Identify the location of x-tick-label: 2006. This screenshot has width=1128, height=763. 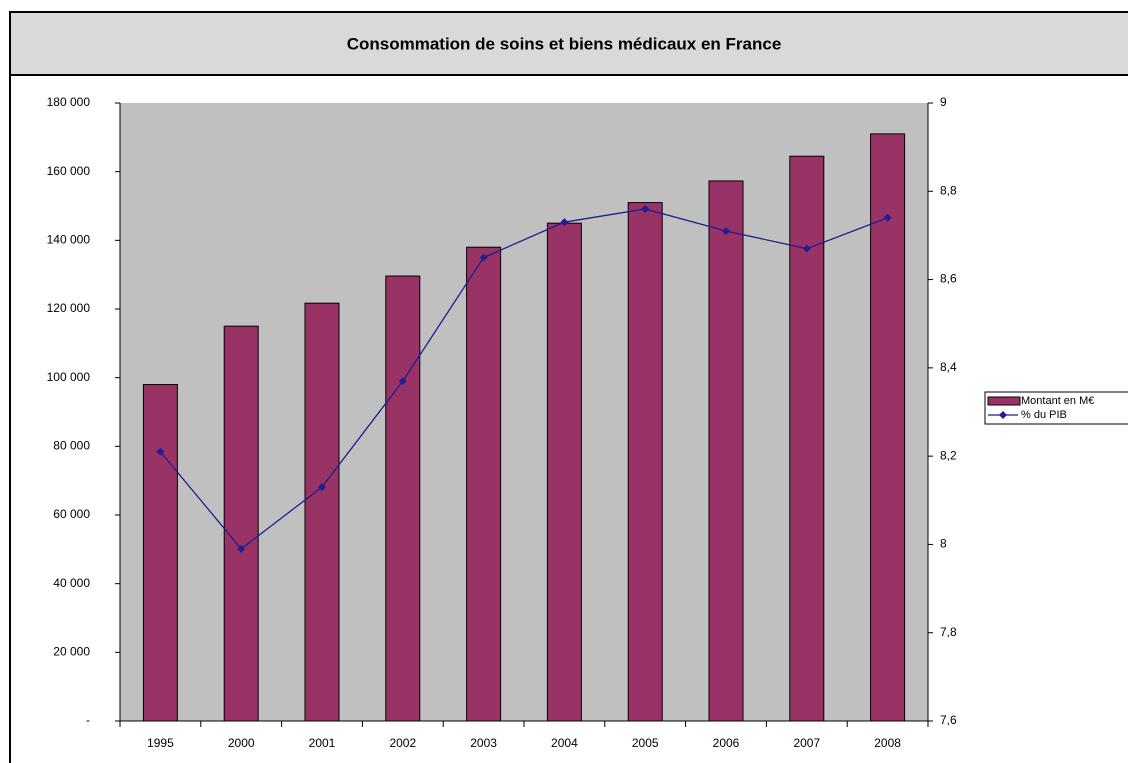
(726, 743).